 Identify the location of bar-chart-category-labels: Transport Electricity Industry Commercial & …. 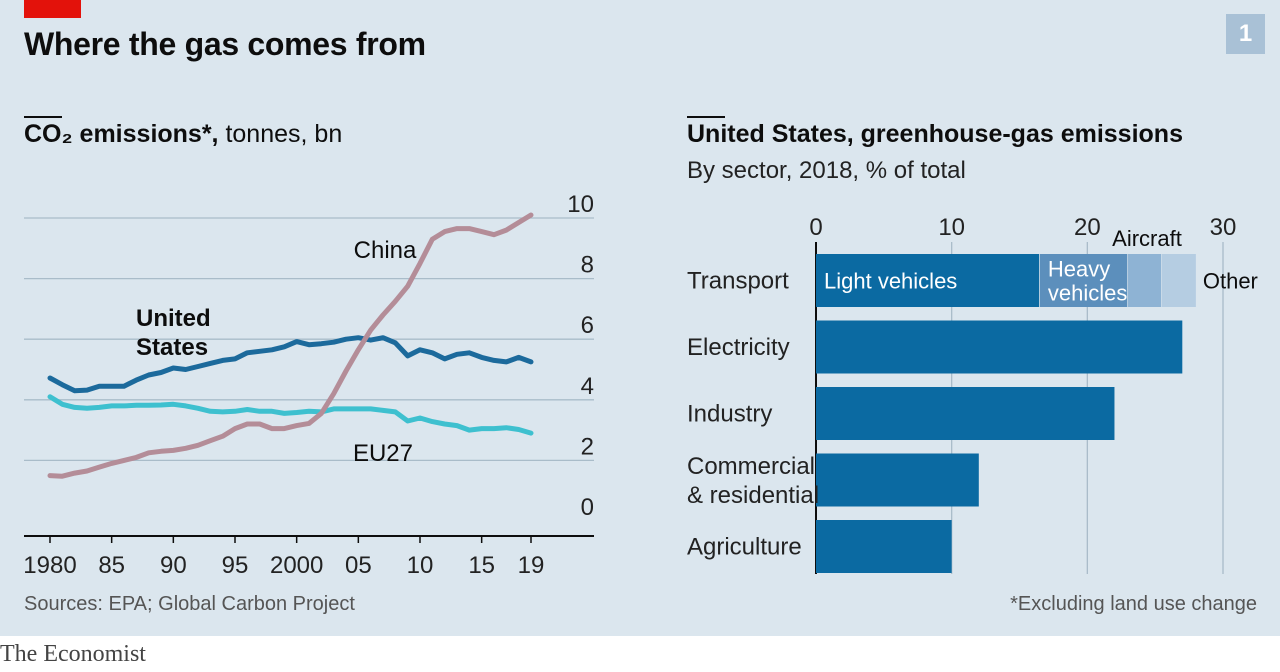
(753, 414).